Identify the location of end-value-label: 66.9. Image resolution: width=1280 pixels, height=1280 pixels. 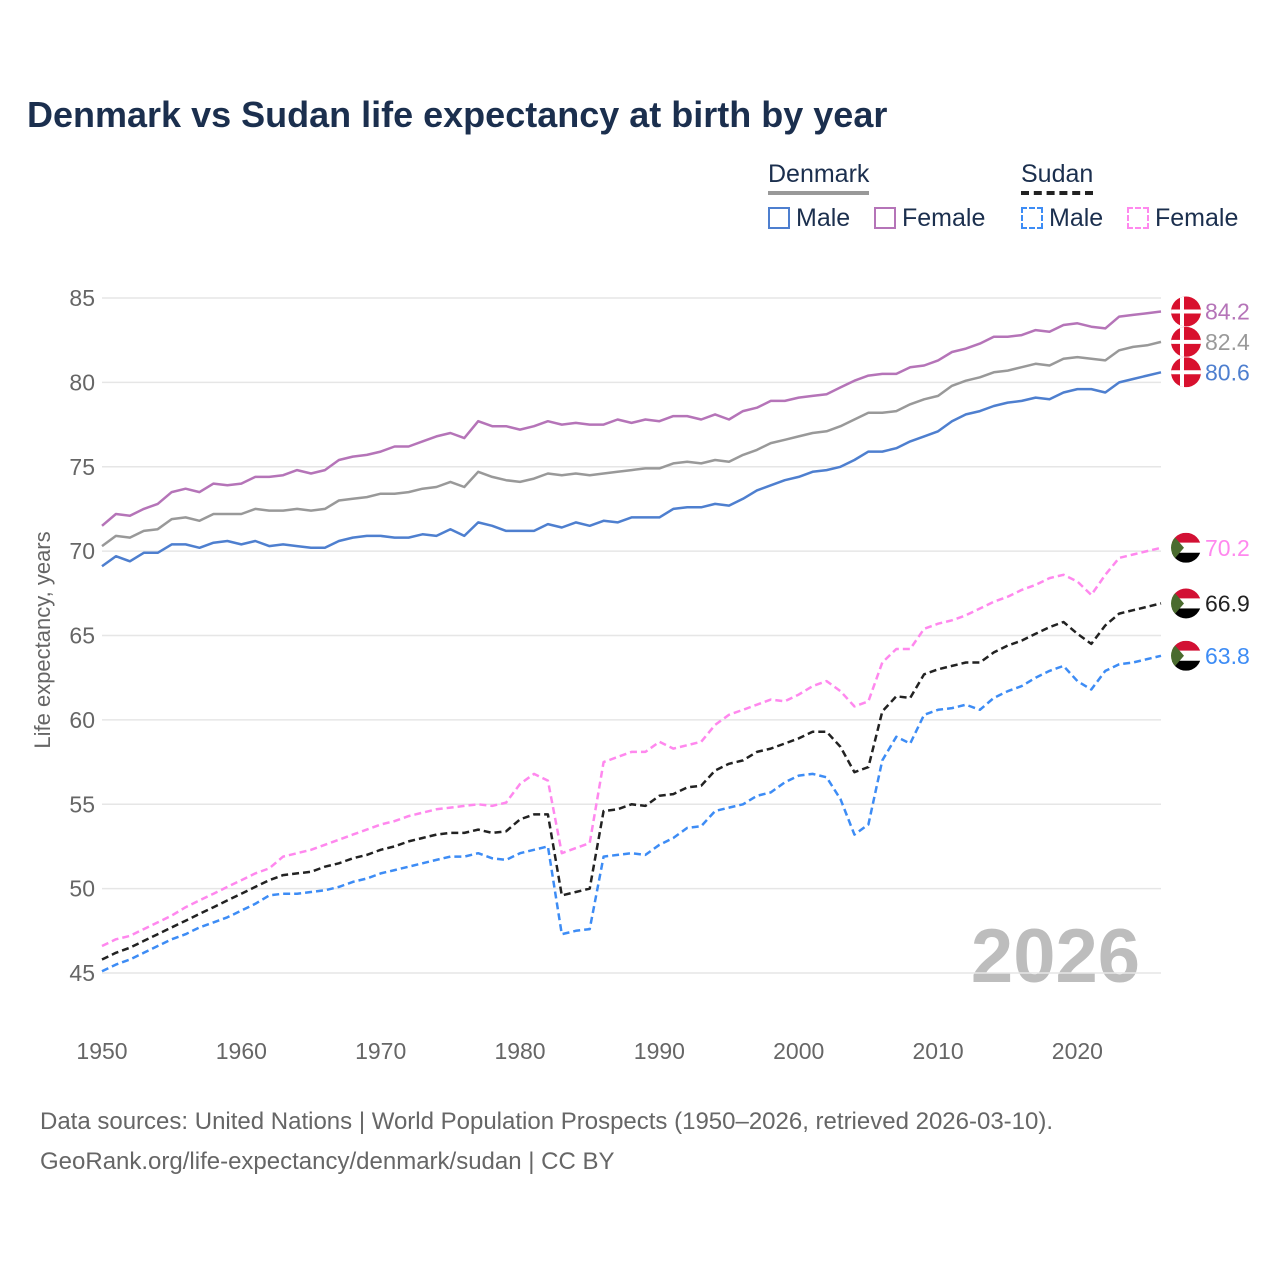
(1227, 603).